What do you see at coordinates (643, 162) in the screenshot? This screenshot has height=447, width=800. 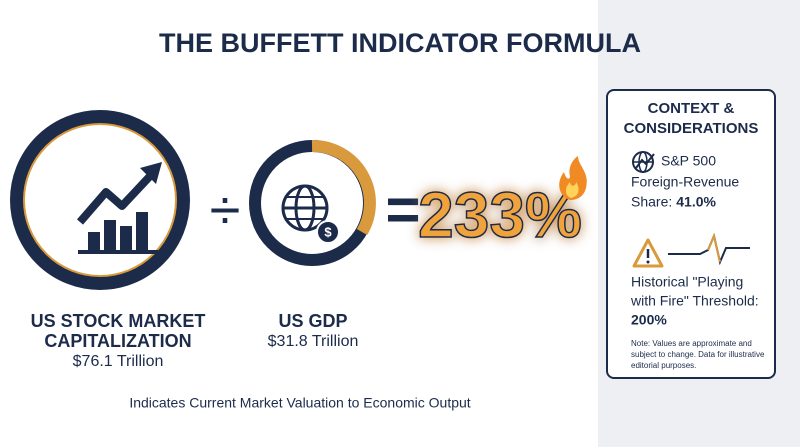 I see `sp500-globe-icon` at bounding box center [643, 162].